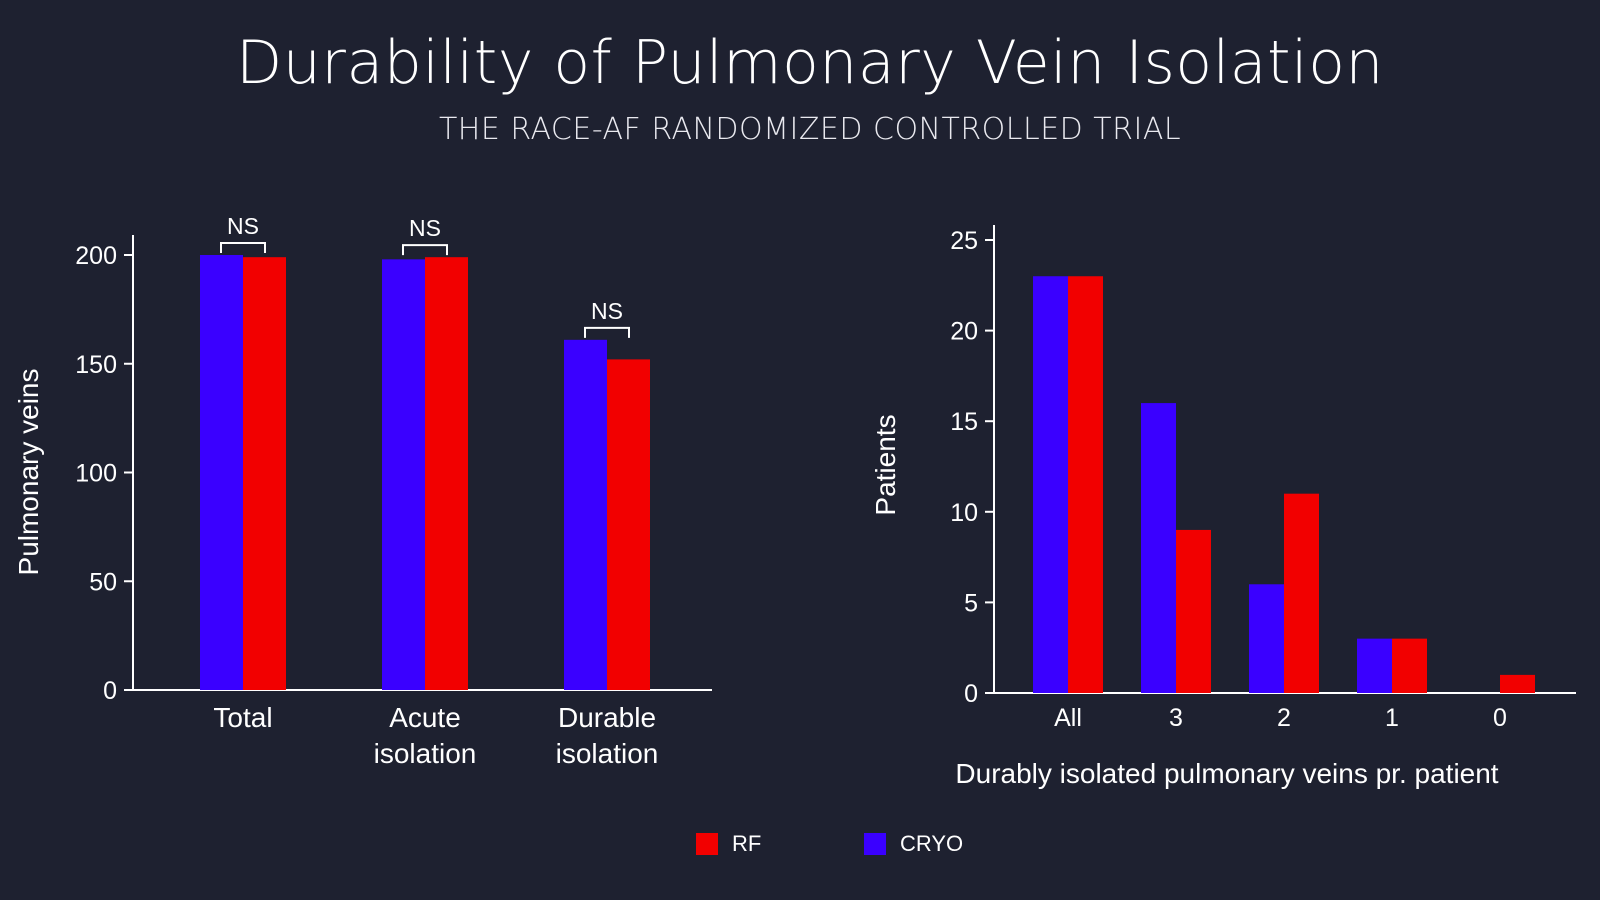 This screenshot has width=1600, height=900. I want to click on x-tick-label: Acute, so click(425, 717).